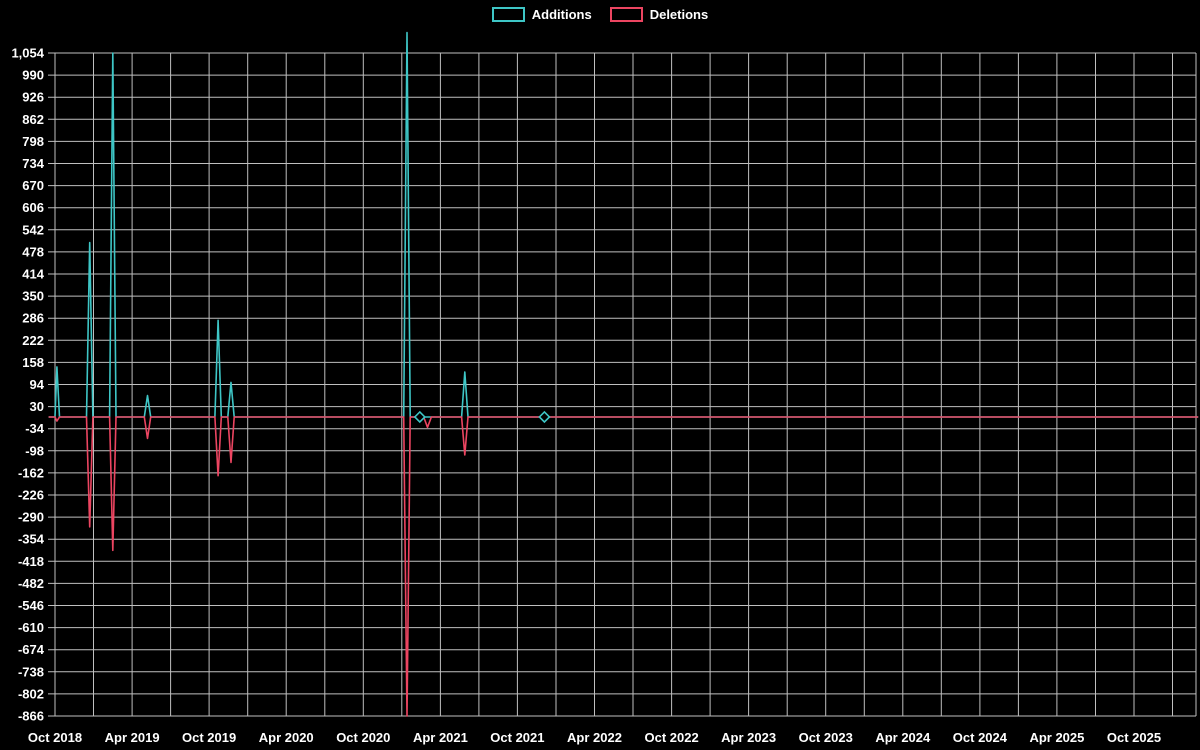  I want to click on y-tick-label: 222, so click(33, 340).